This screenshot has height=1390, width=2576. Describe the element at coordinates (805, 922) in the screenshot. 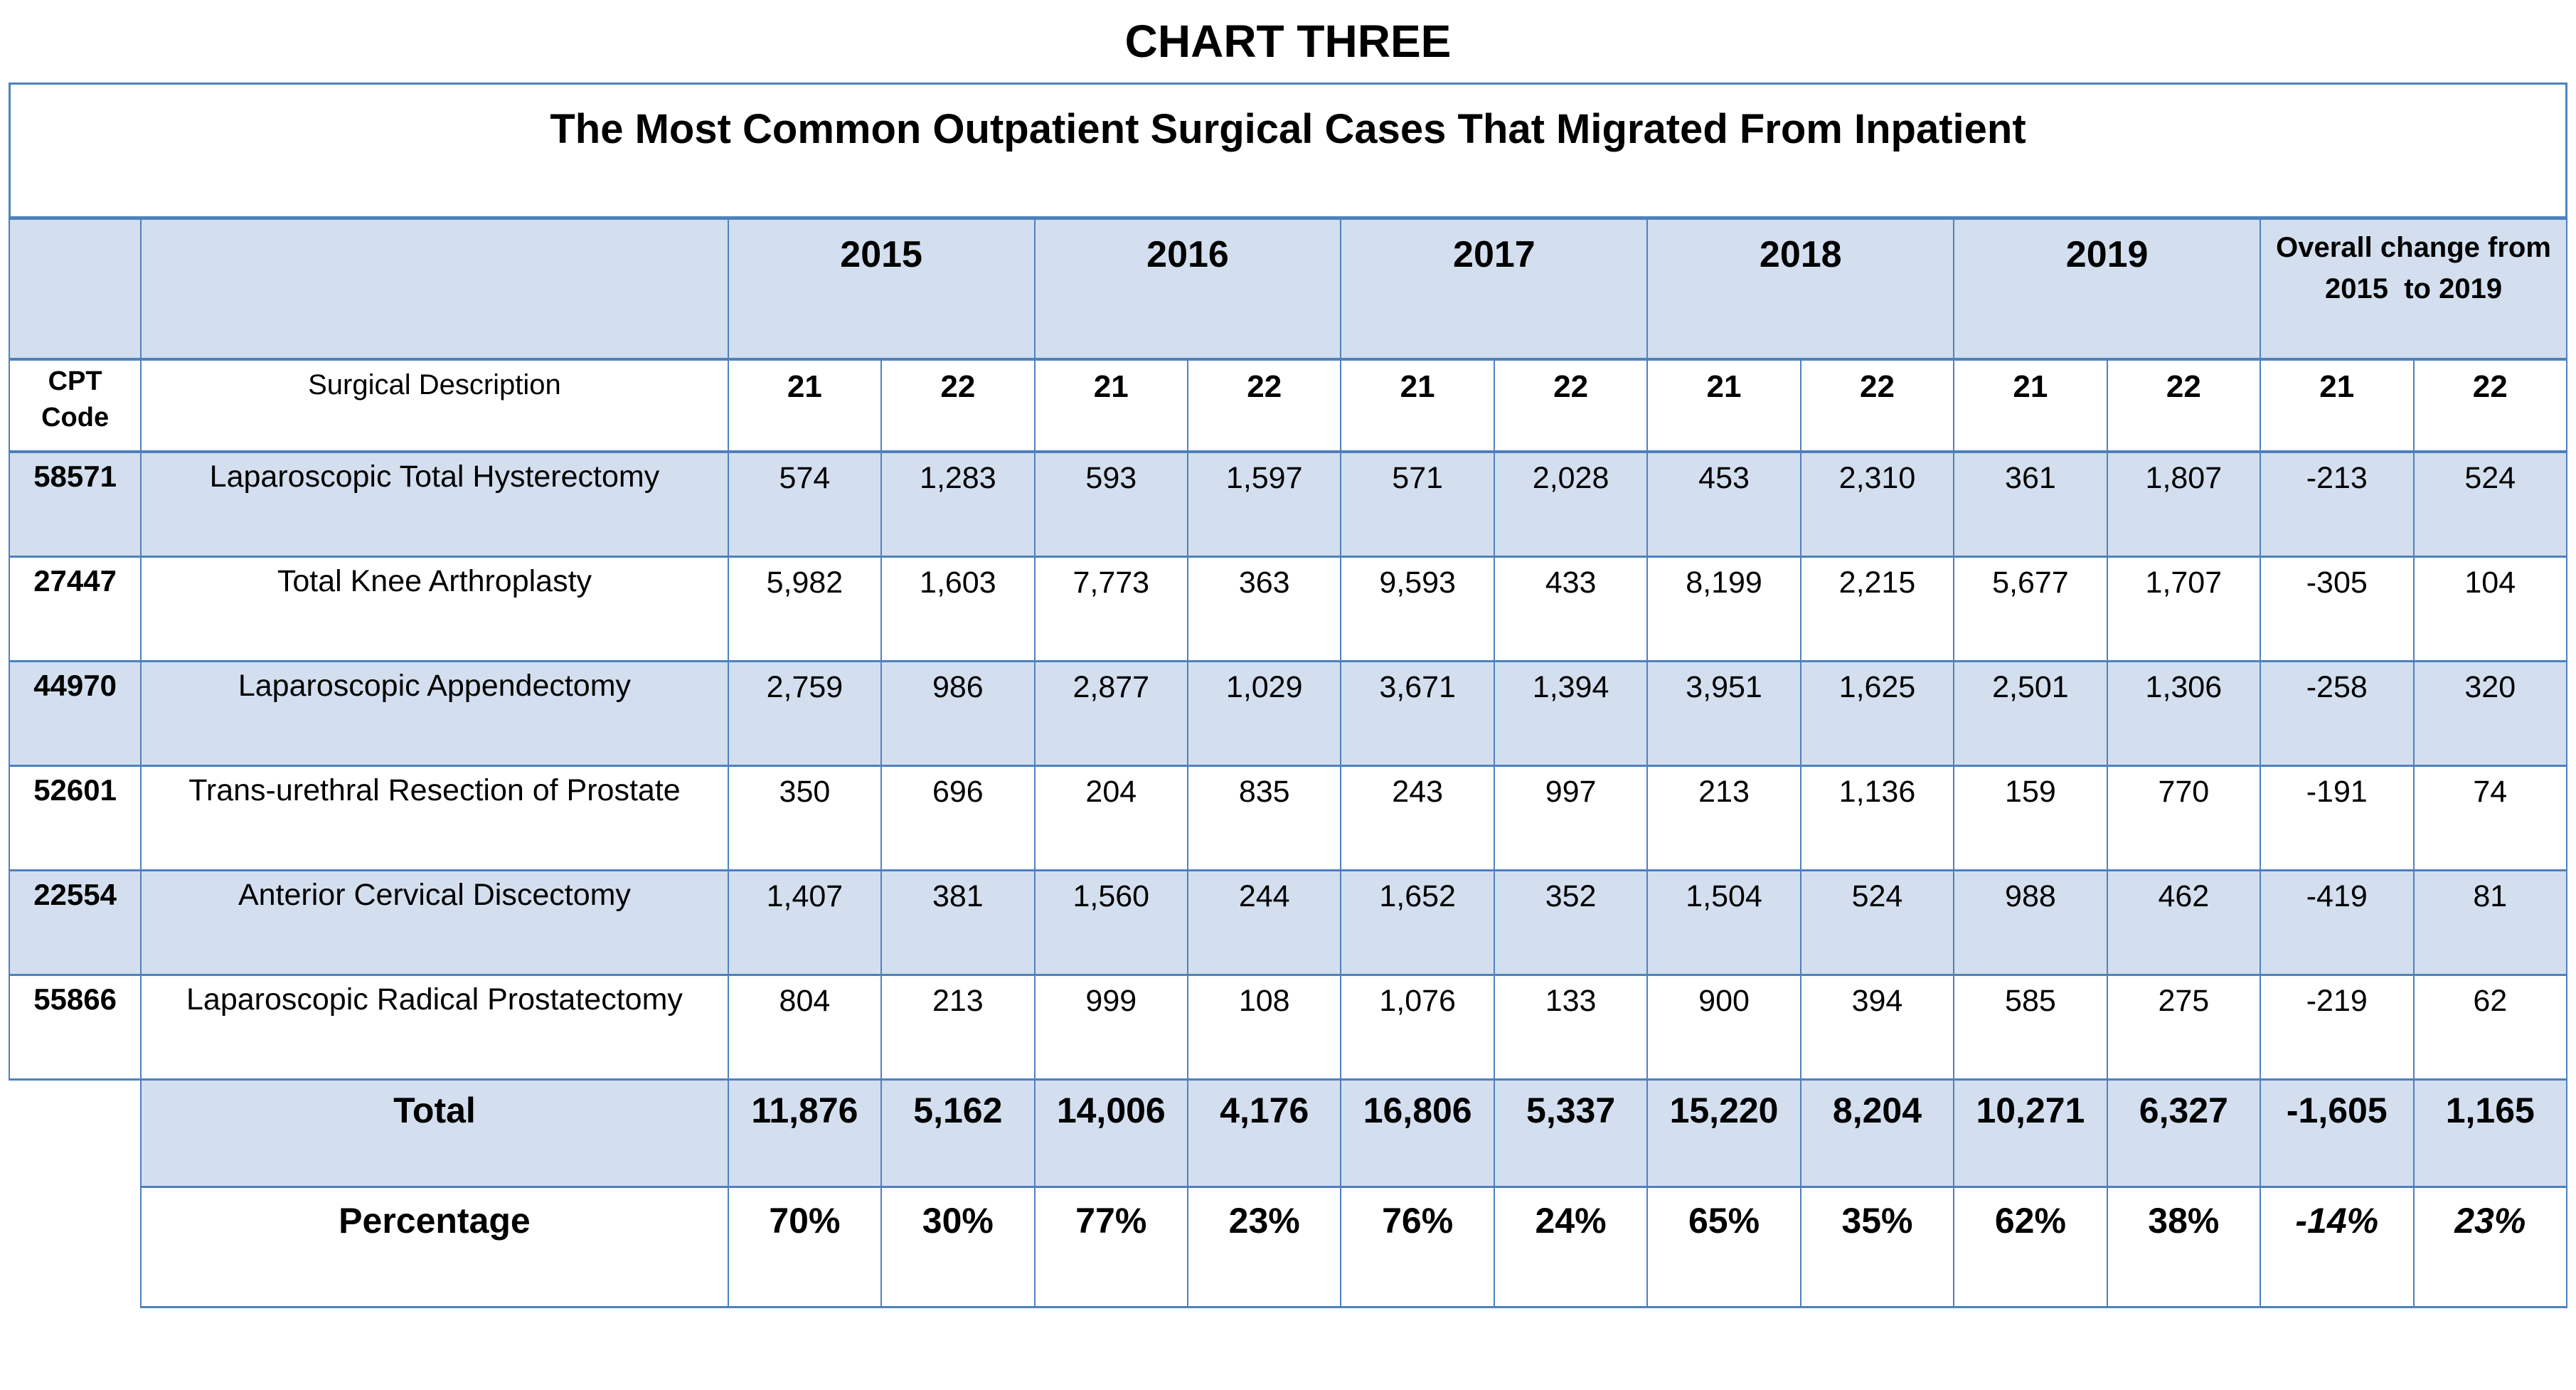

I see `value-cell: 1,407` at that location.